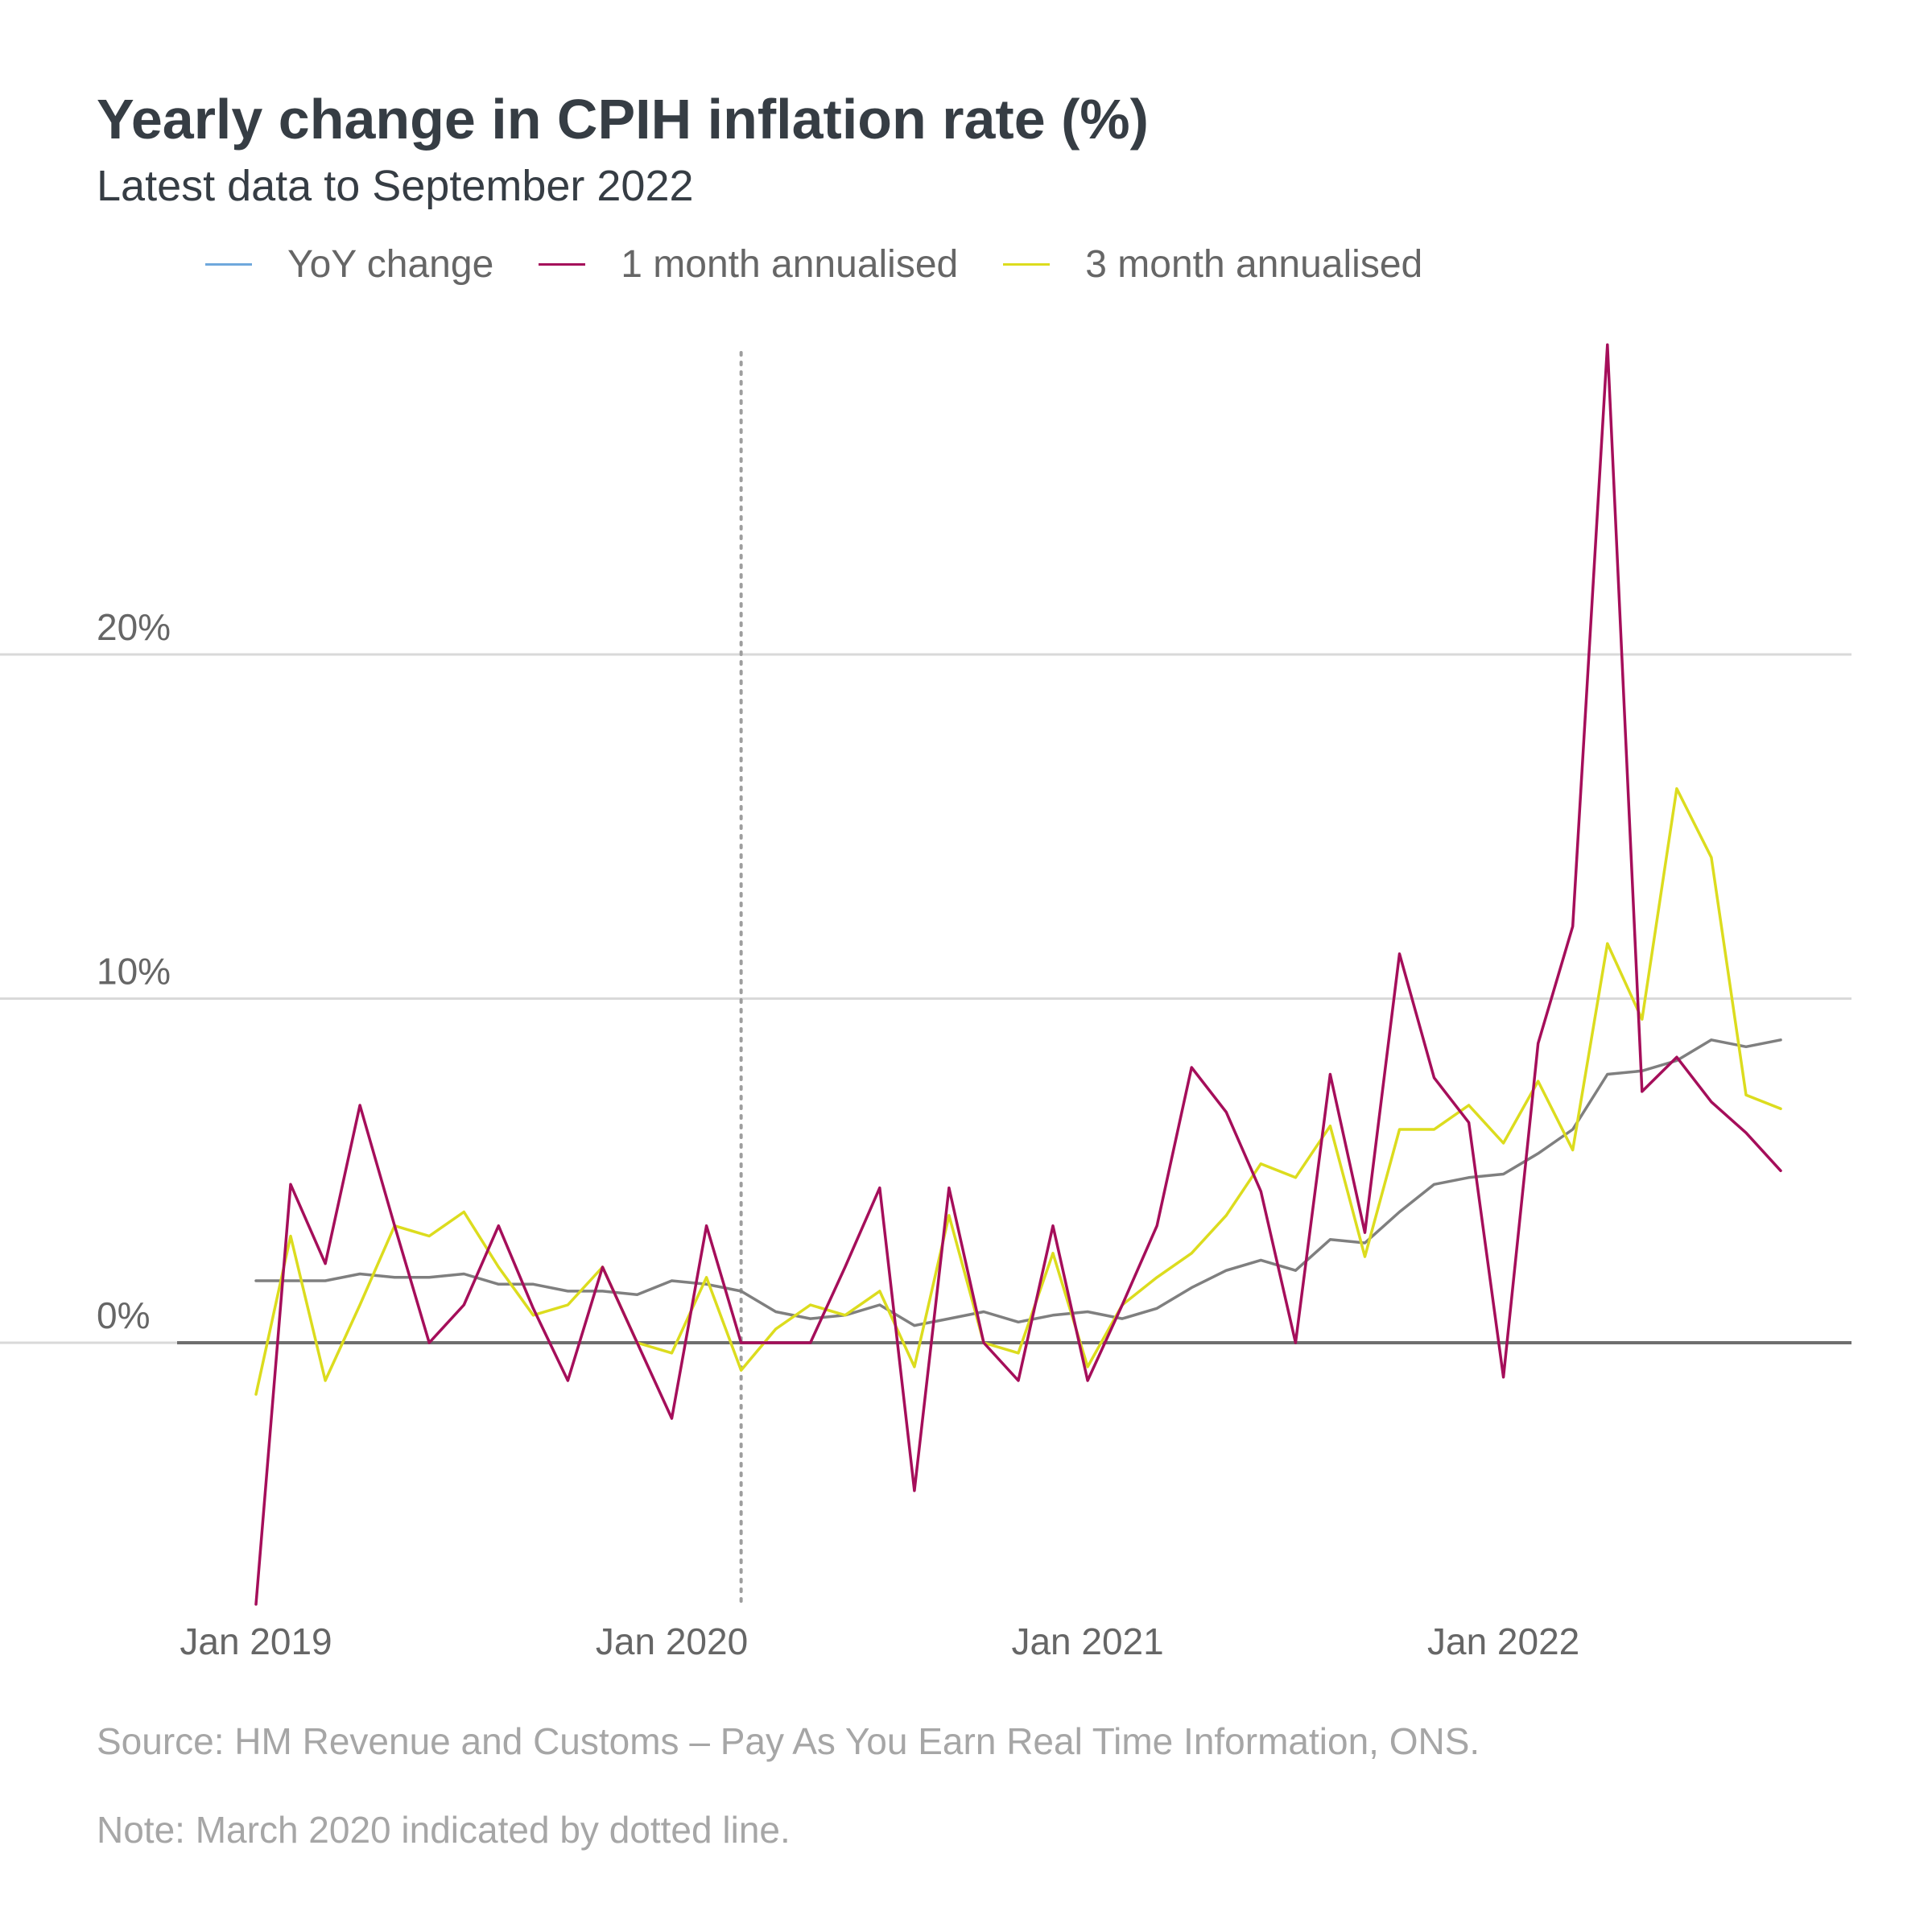 The height and width of the screenshot is (1932, 1932). I want to click on legend-swatch-3-month-annualised, so click(1027, 264).